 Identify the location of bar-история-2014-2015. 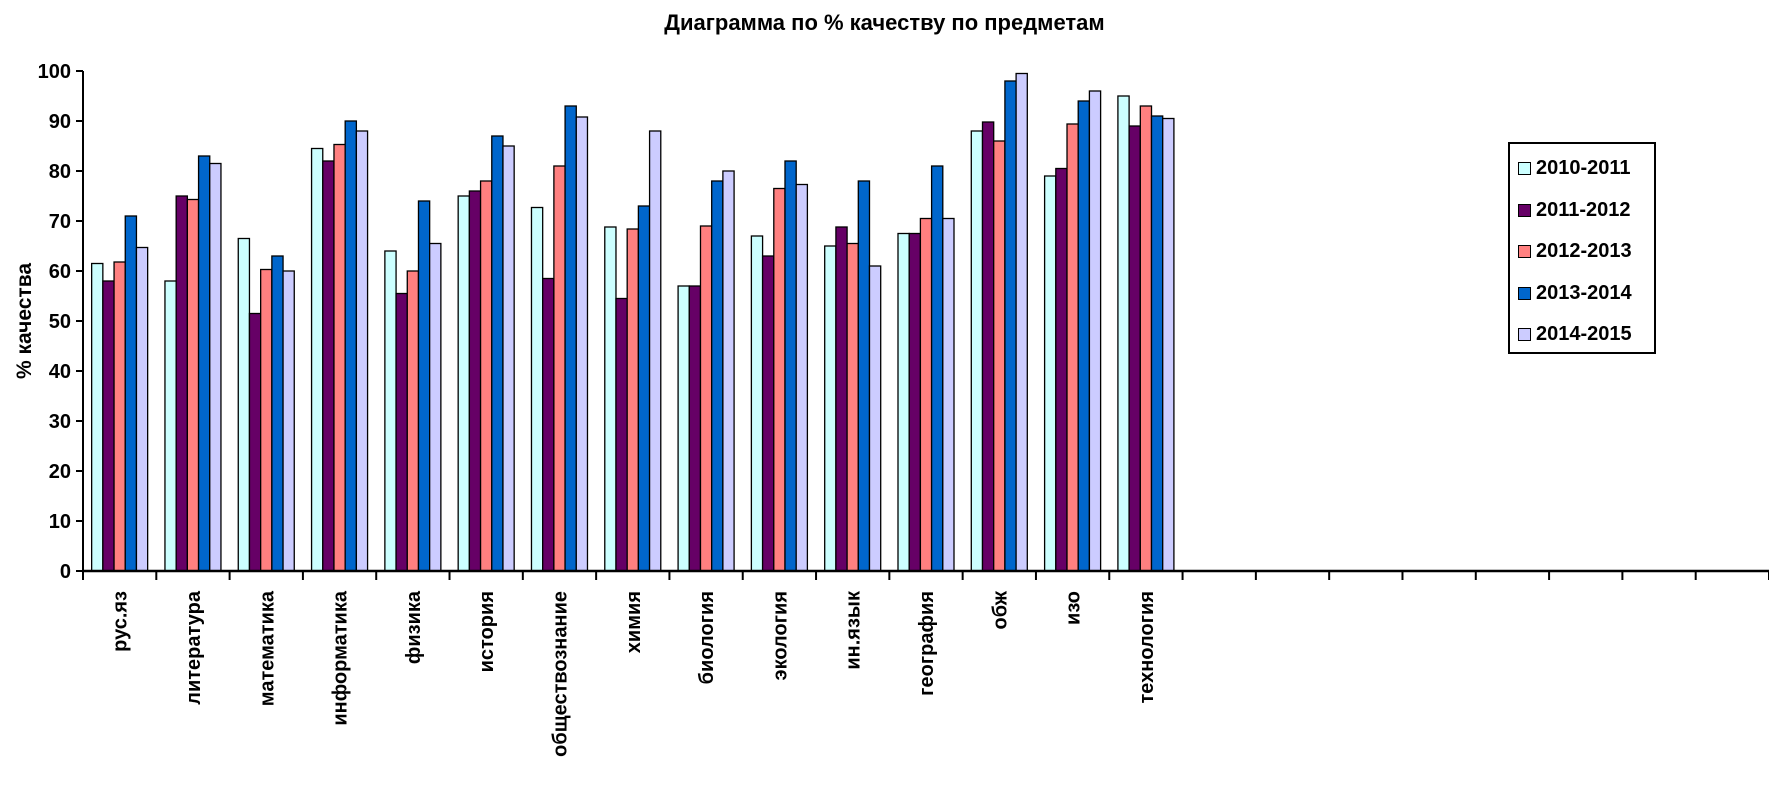
(508, 358).